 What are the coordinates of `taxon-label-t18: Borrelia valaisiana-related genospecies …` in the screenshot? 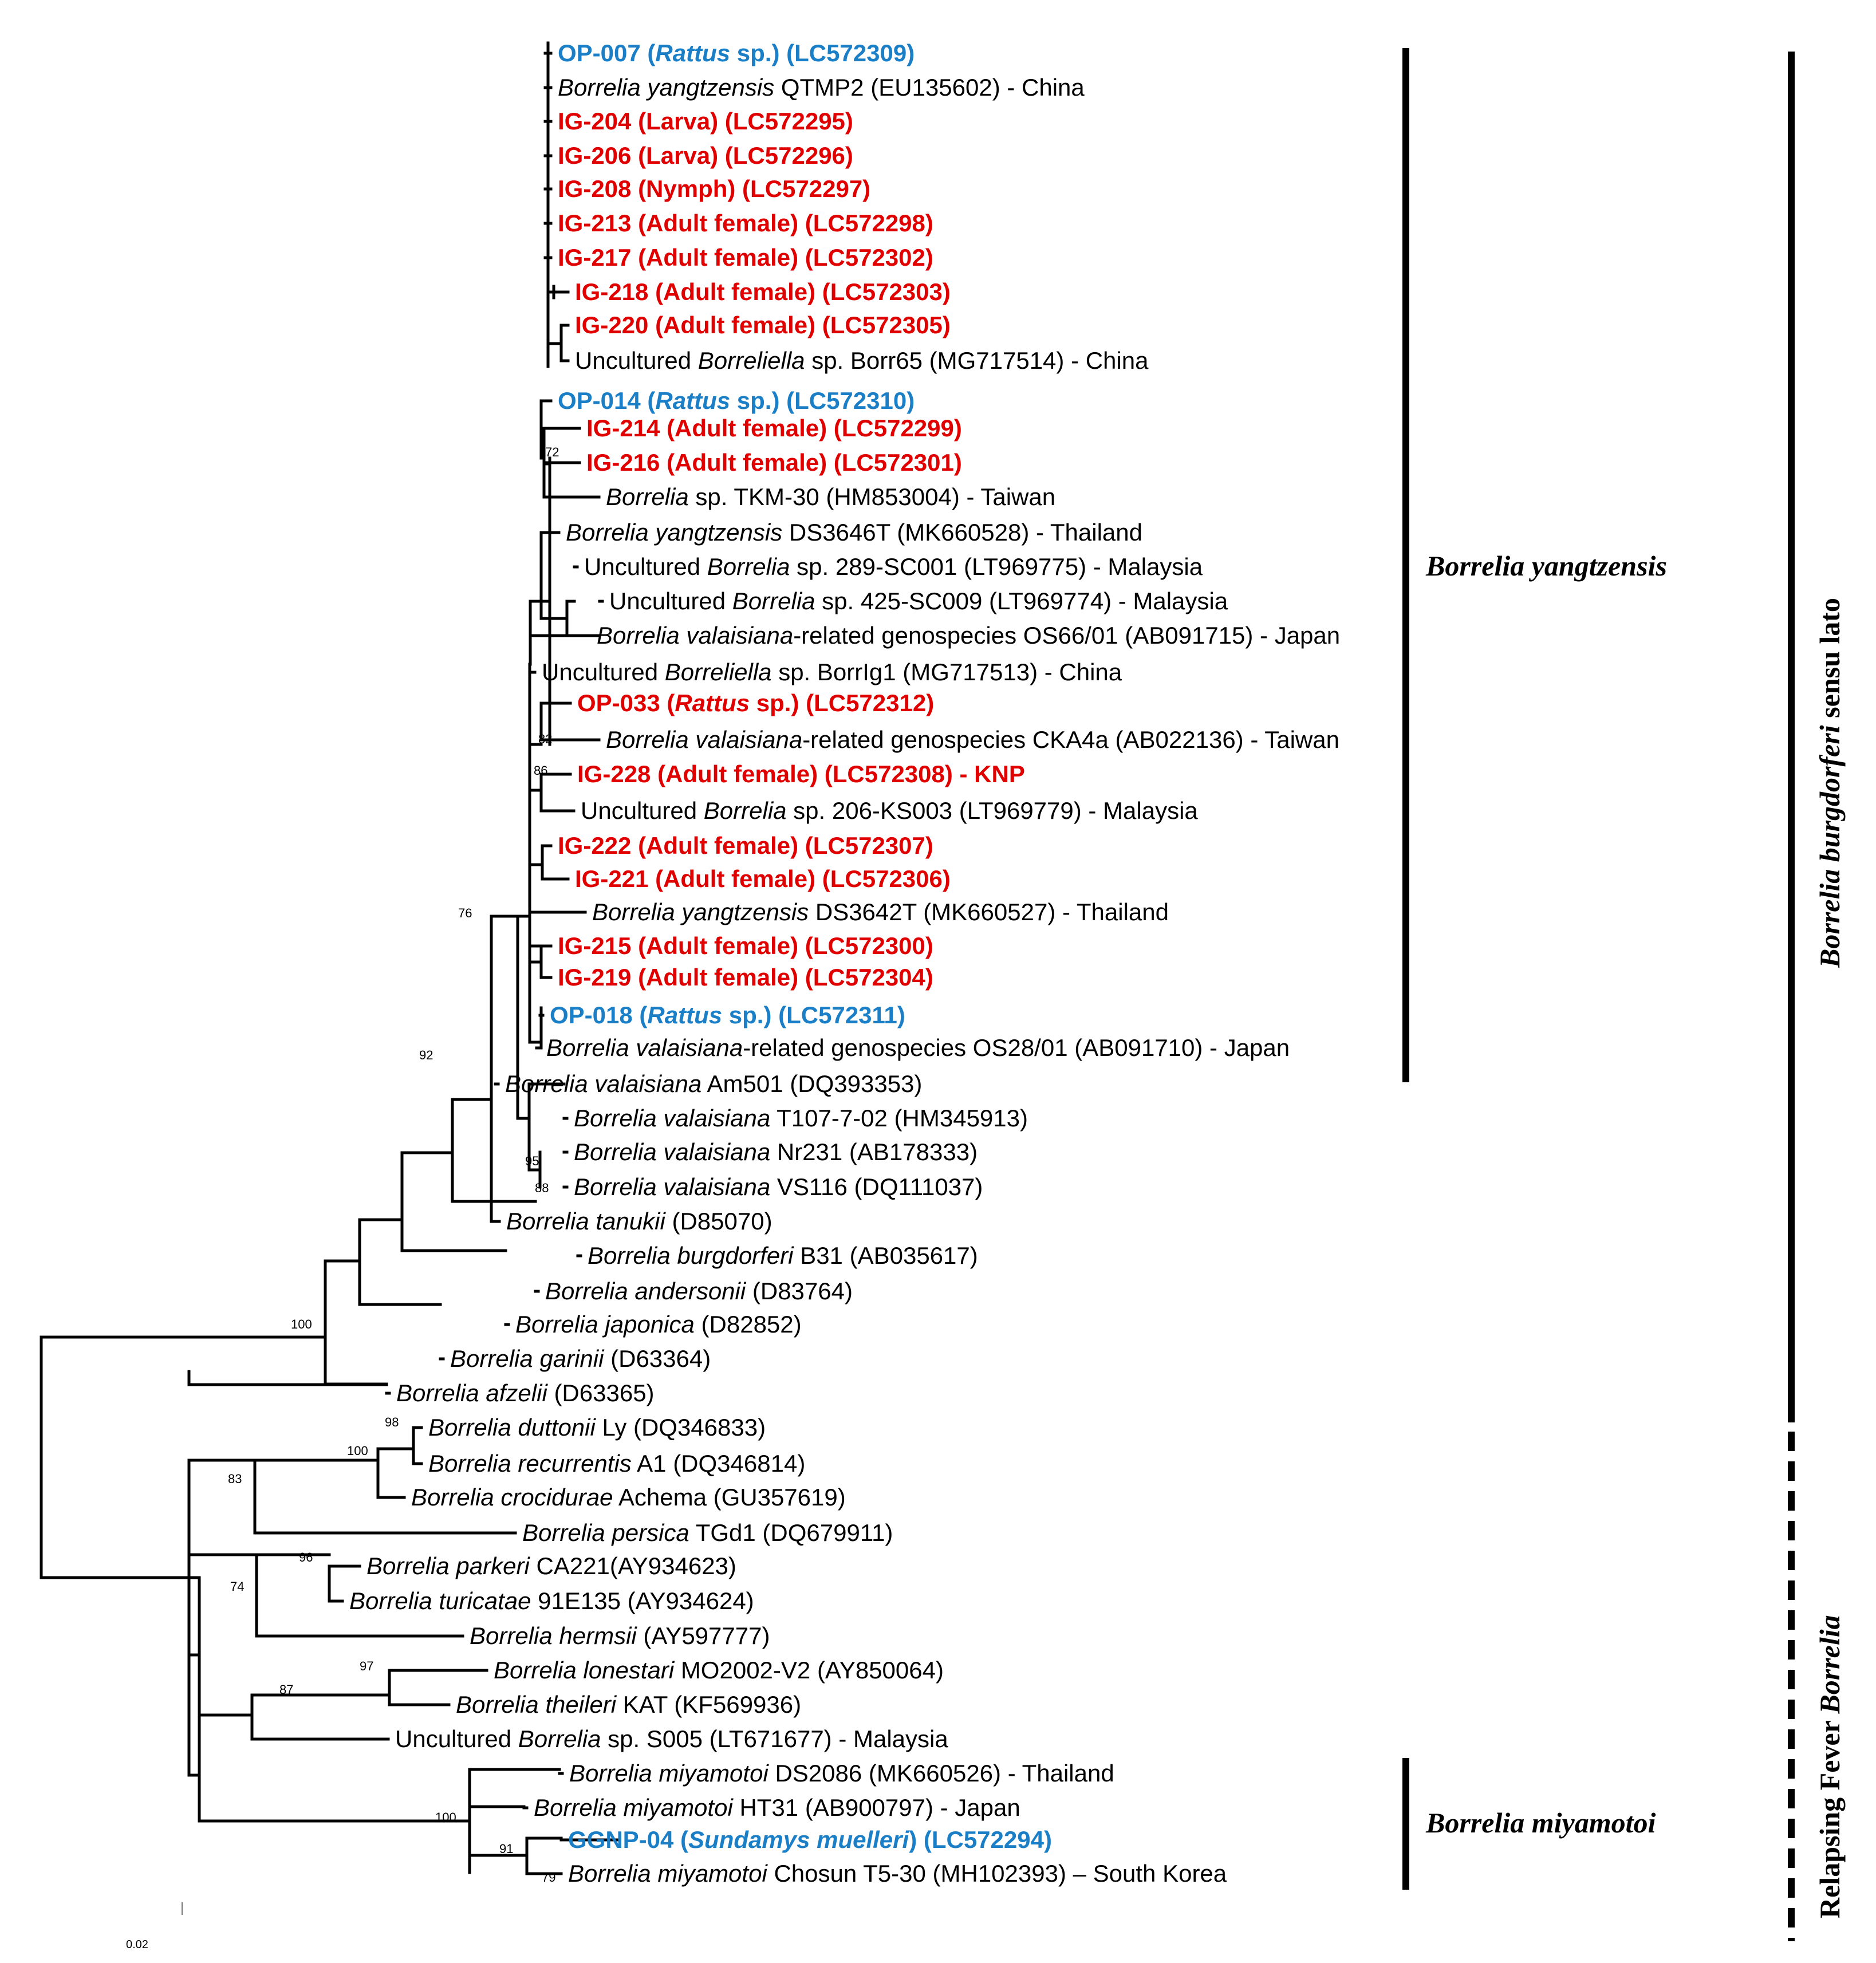 It's located at (968, 635).